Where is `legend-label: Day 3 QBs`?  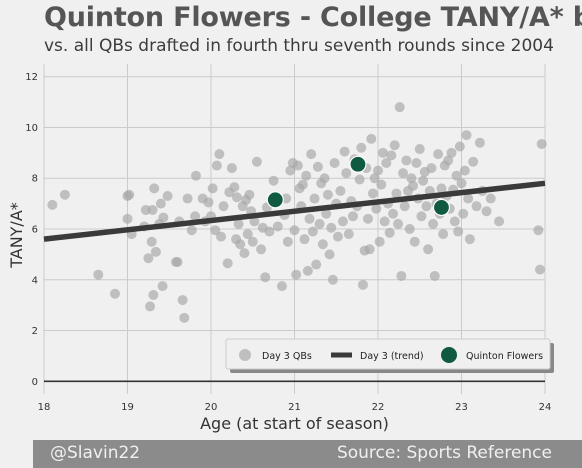
legend-label: Day 3 QBs is located at coordinates (287, 356).